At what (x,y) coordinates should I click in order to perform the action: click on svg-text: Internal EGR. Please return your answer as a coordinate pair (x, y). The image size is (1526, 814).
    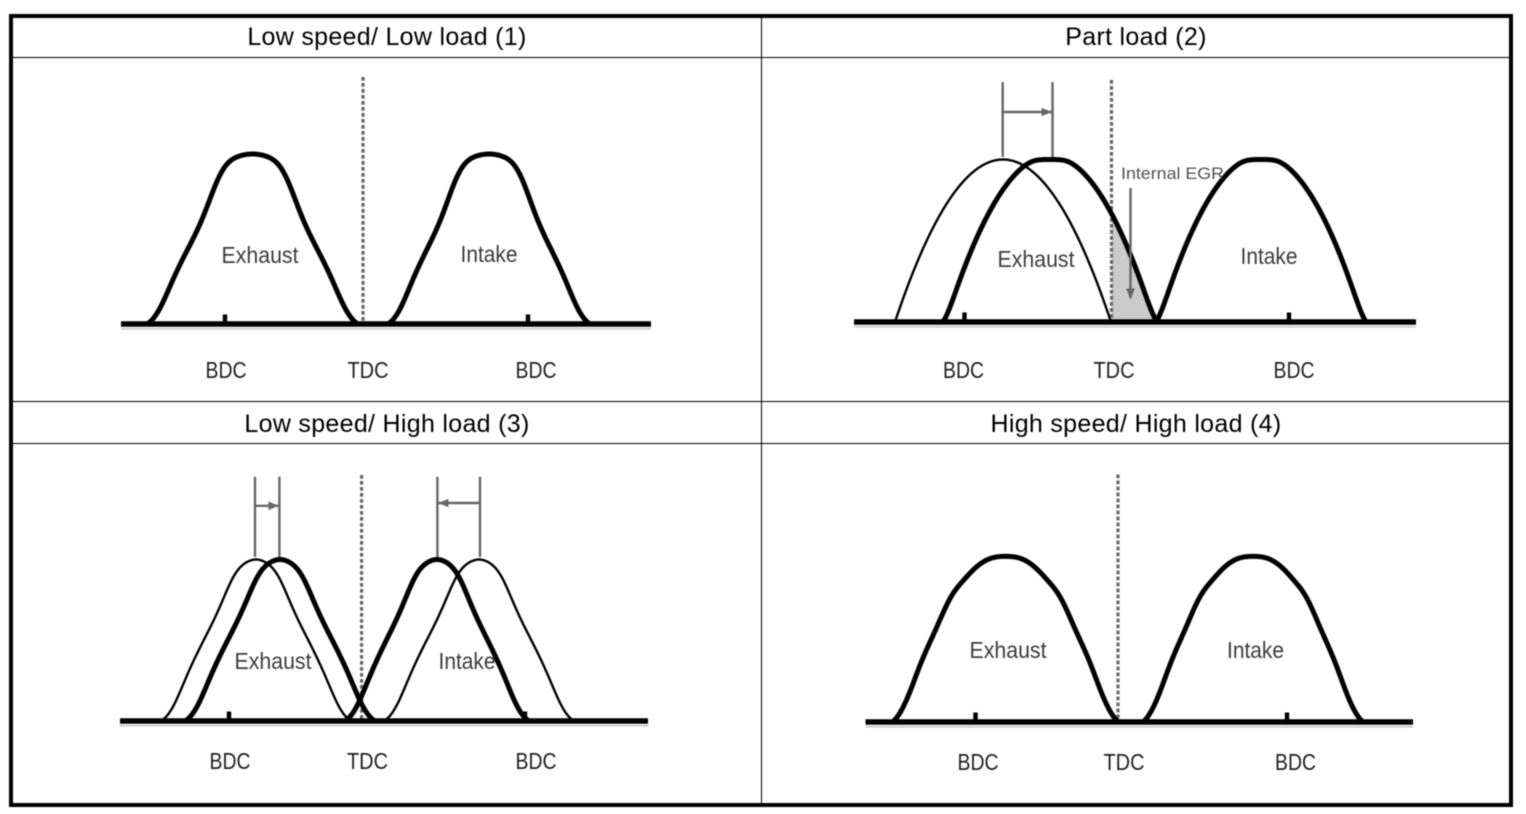
    Looking at the image, I should click on (1172, 174).